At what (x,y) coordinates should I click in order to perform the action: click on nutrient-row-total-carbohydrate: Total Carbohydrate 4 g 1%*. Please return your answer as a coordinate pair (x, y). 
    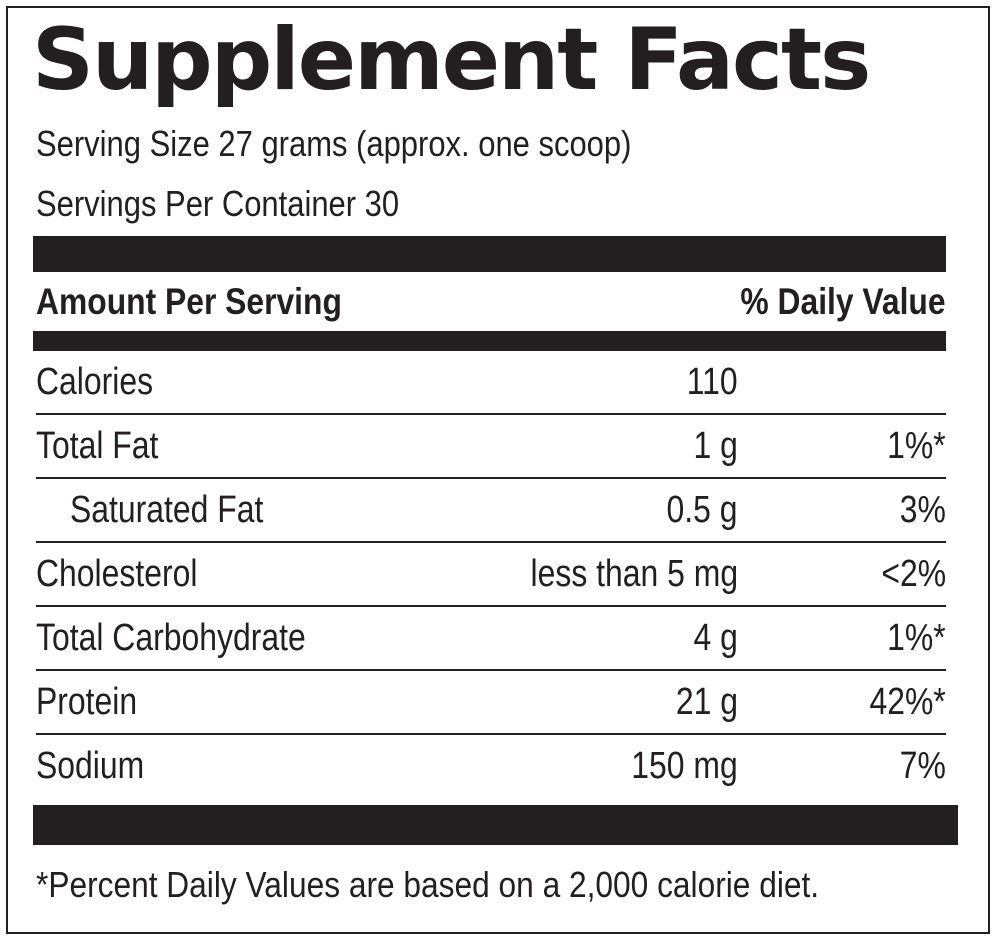
    Looking at the image, I should click on (491, 639).